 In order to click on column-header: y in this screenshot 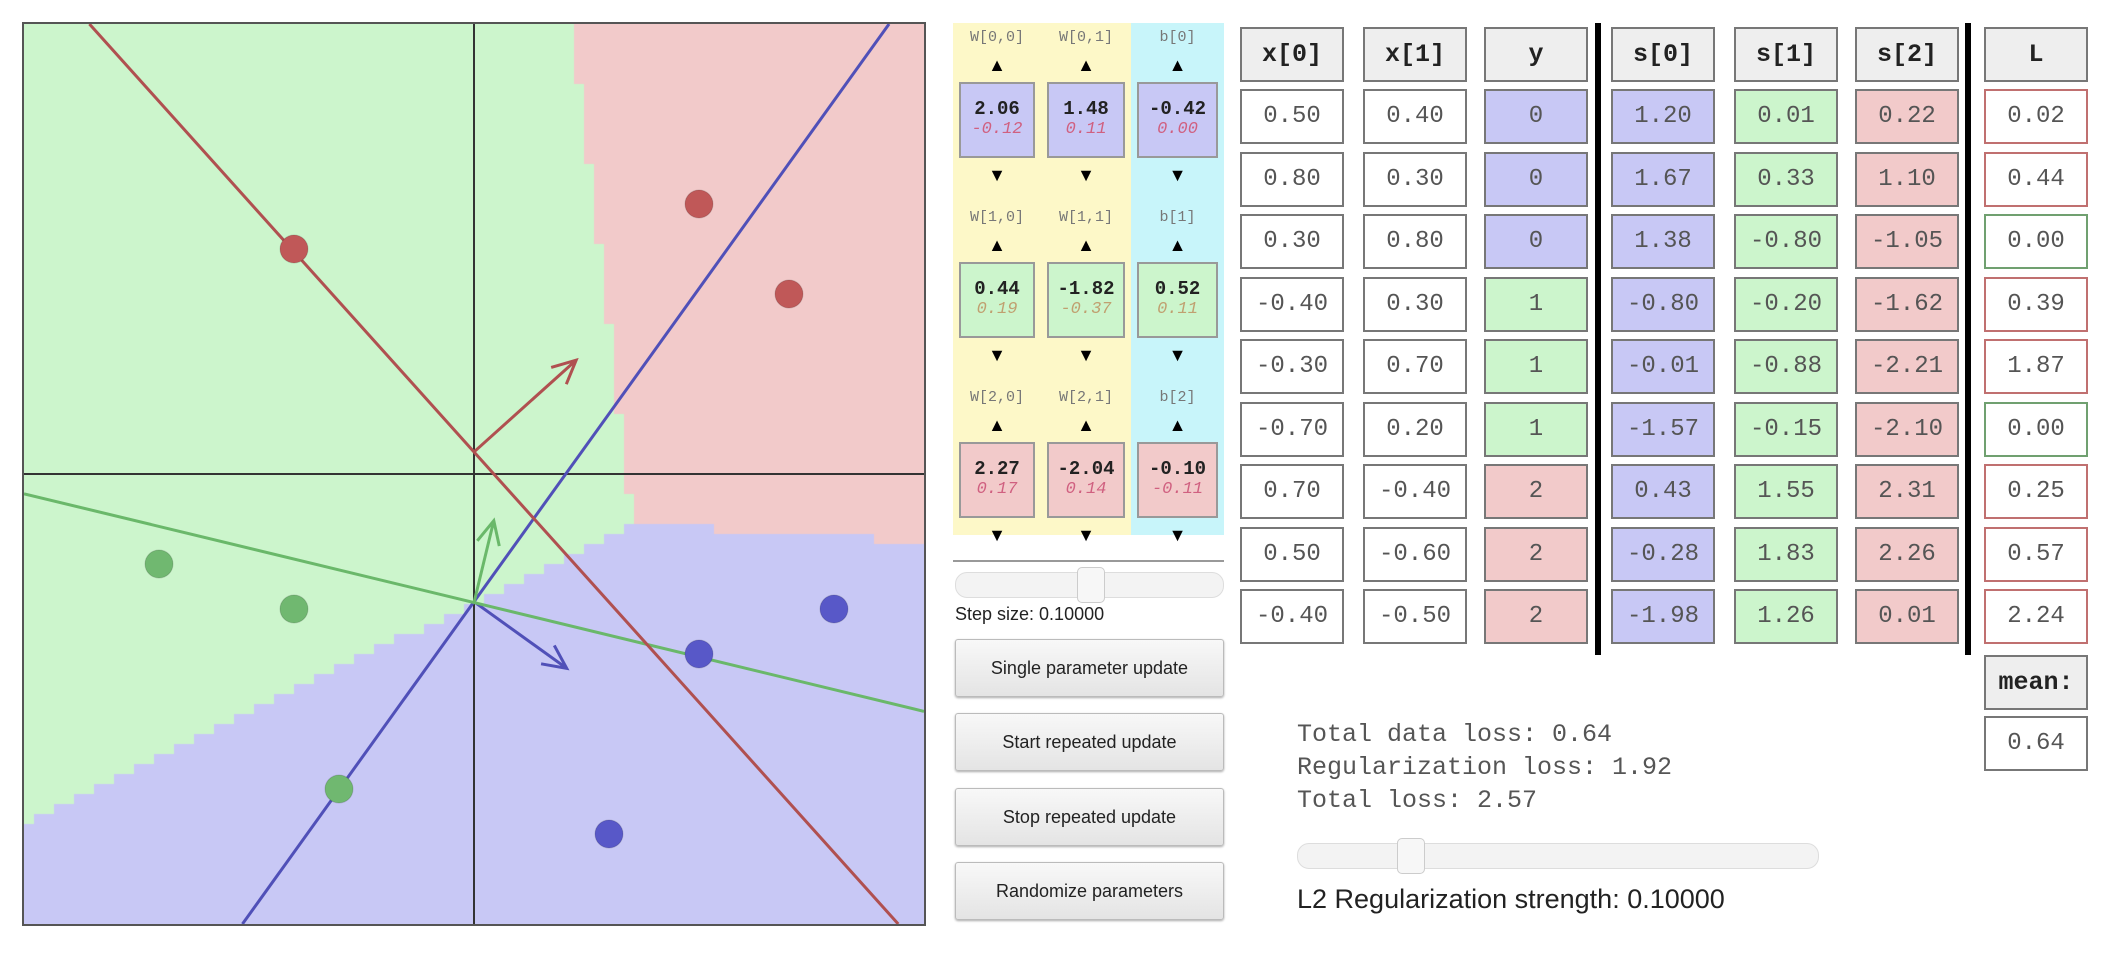, I will do `click(1536, 54)`.